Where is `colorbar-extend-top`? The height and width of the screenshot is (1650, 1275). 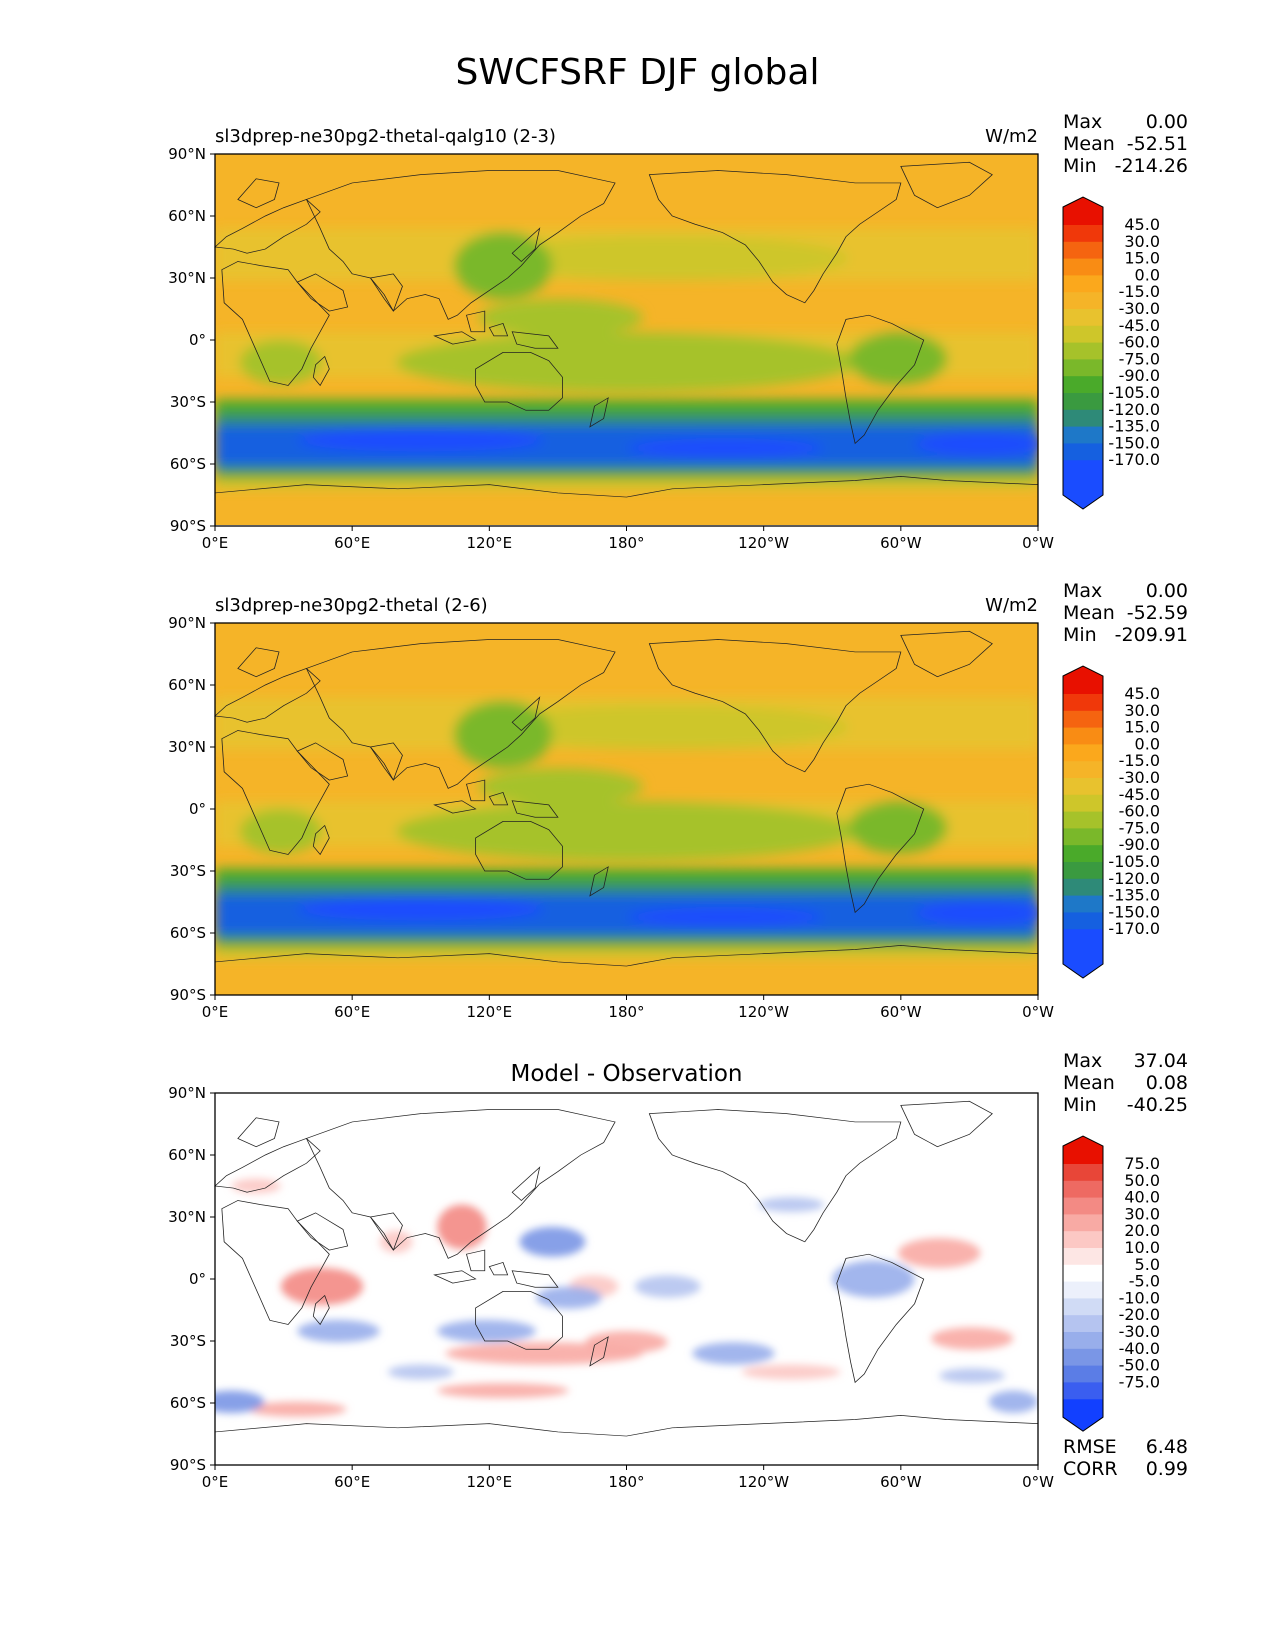 colorbar-extend-top is located at coordinates (1083, 211).